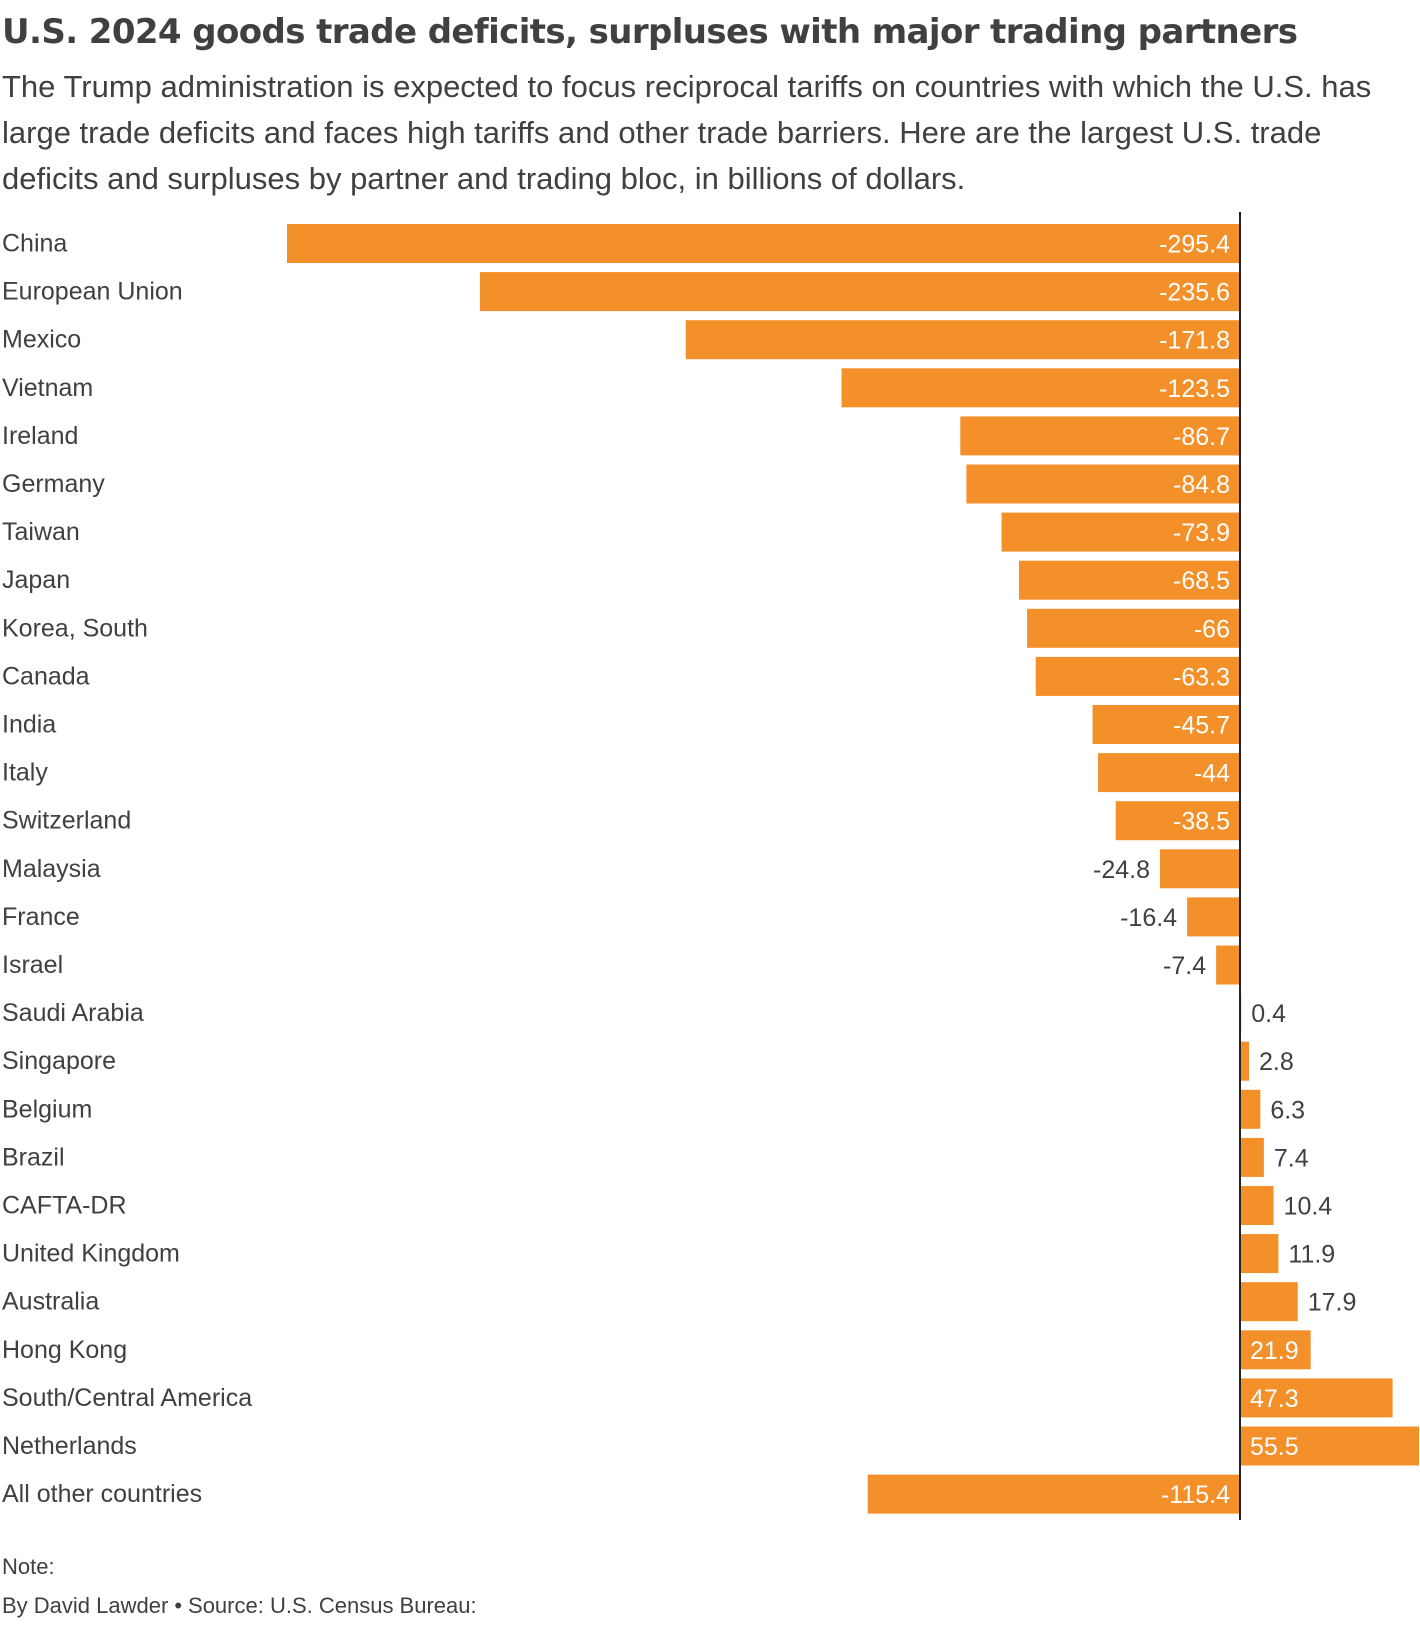 This screenshot has height=1626, width=1420. What do you see at coordinates (1194, 245) in the screenshot?
I see `value-label: -295.4` at bounding box center [1194, 245].